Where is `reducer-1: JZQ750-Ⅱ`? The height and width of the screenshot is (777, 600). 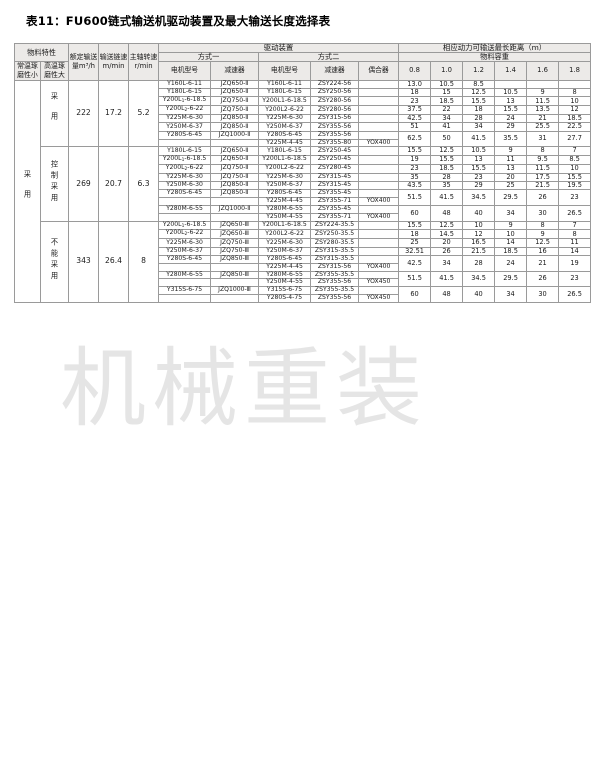
reducer-1: JZQ750-Ⅱ is located at coordinates (235, 110).